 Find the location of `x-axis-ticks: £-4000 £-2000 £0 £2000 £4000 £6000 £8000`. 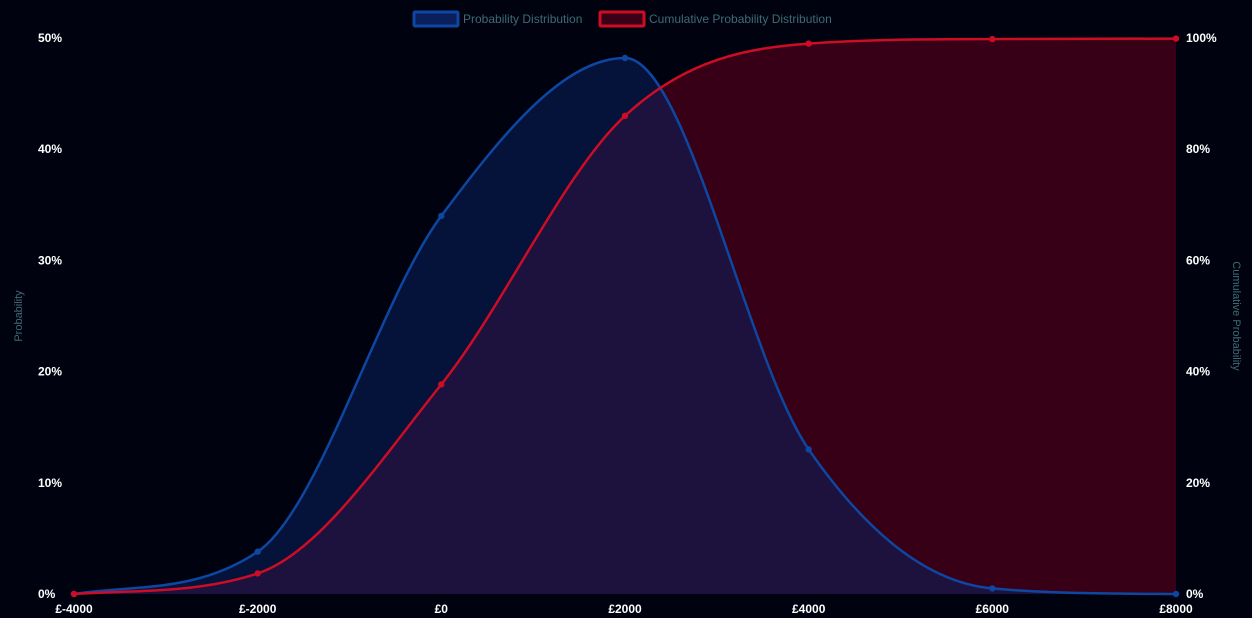

x-axis-ticks: £-4000 £-2000 £0 £2000 £4000 £6000 £8000 is located at coordinates (624, 609).